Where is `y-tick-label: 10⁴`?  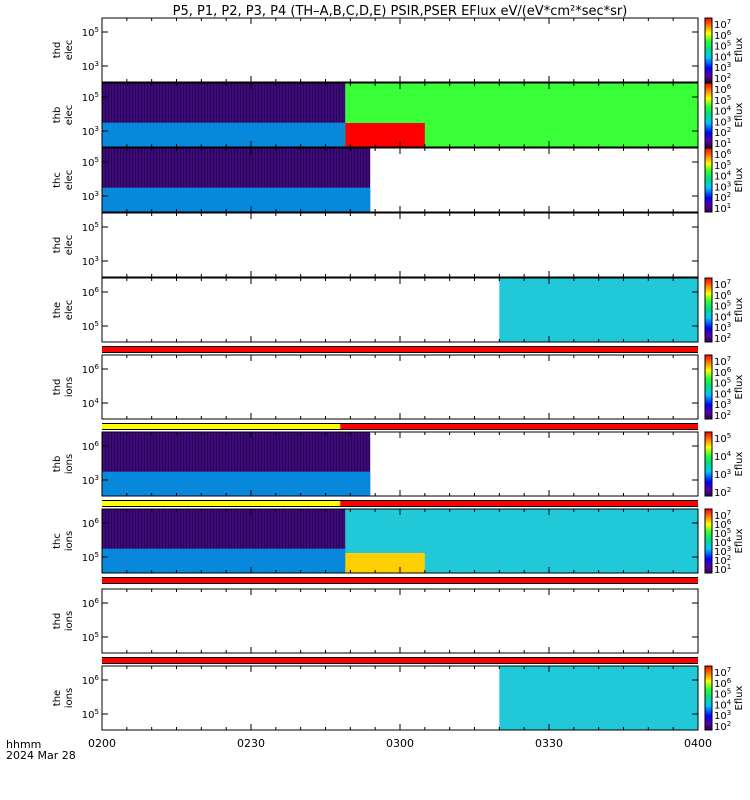
y-tick-label: 10⁴ is located at coordinates (91, 403).